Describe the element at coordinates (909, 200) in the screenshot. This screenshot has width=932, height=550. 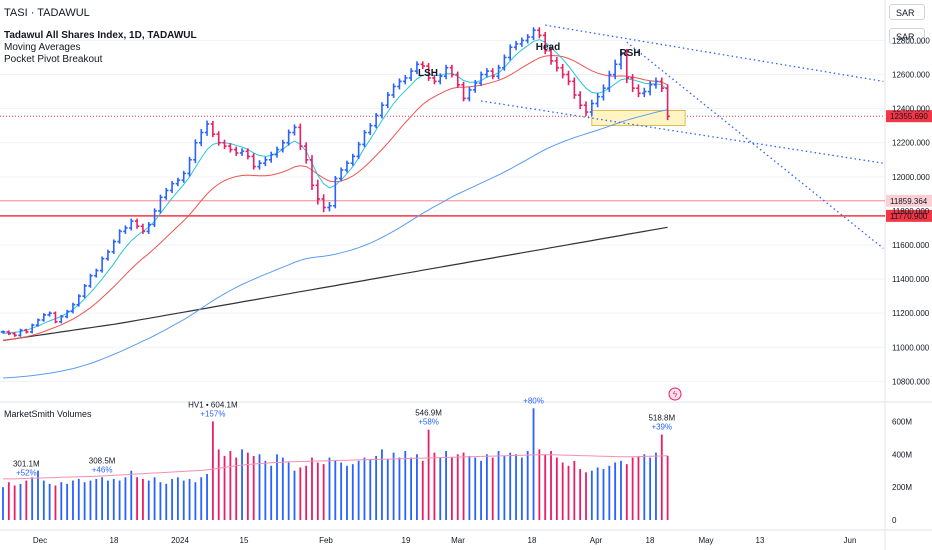
I see `level-price-tag` at that location.